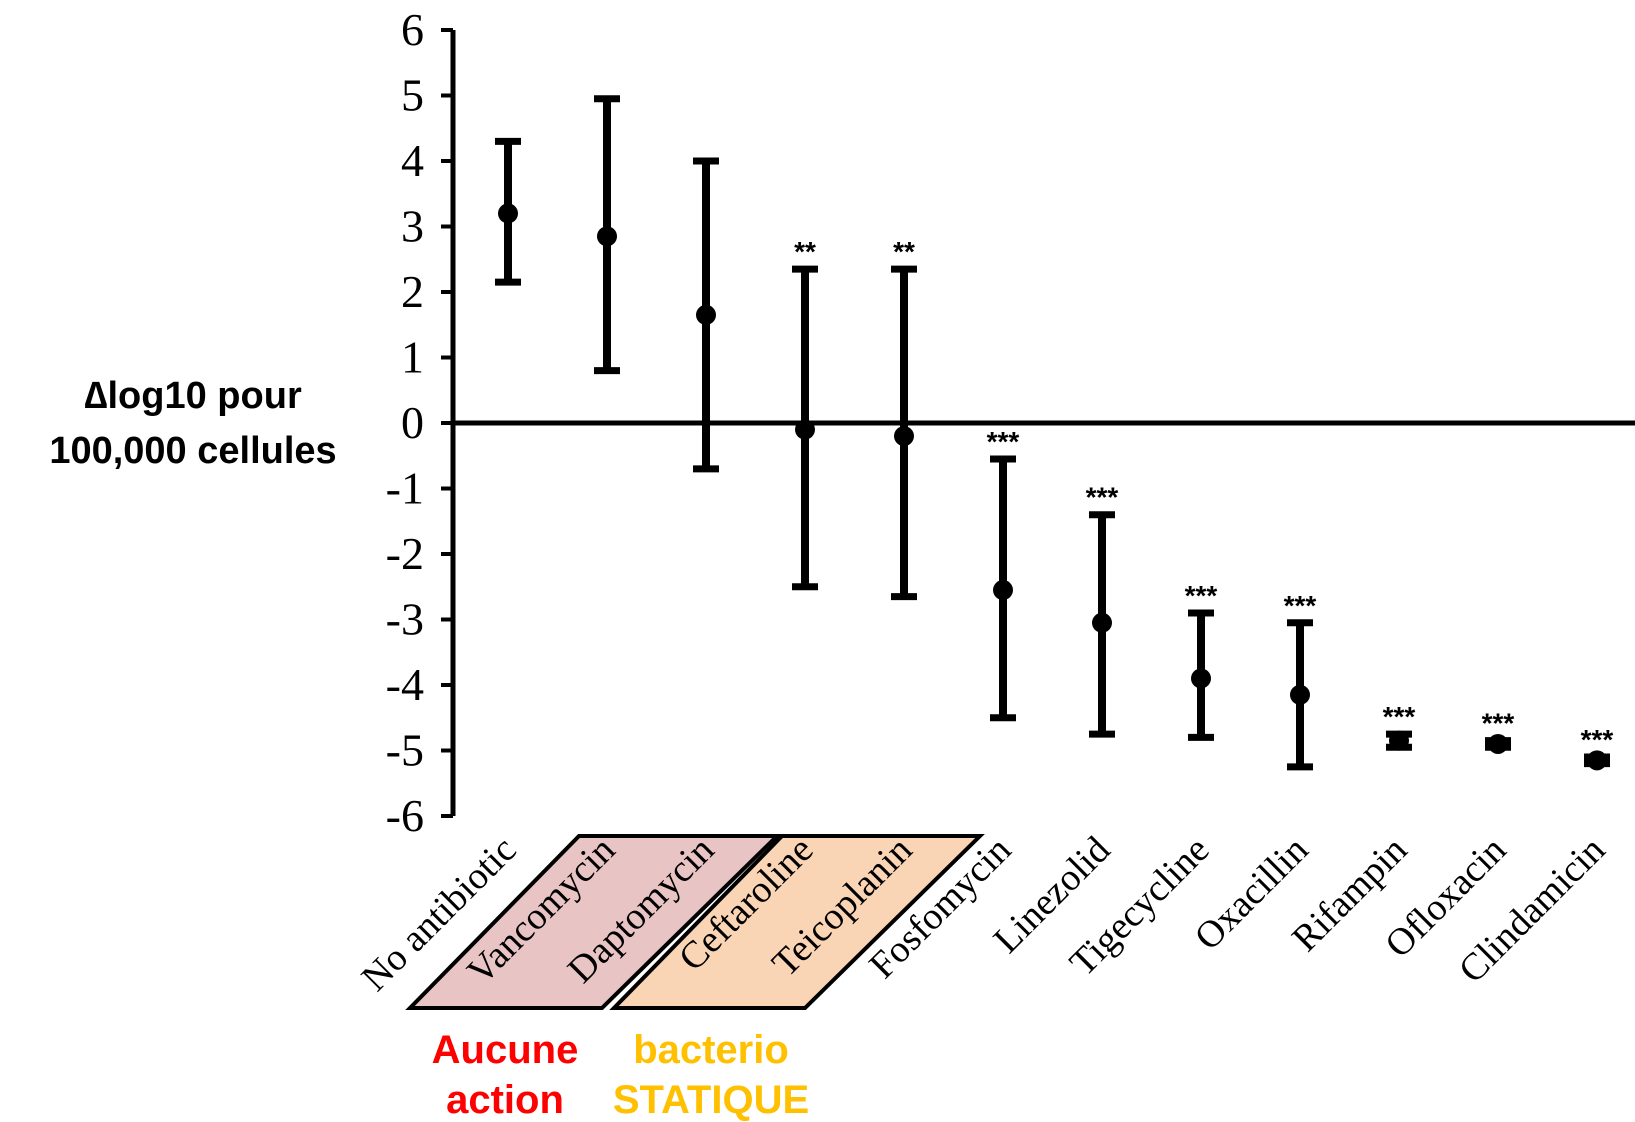 The image size is (1635, 1122). Describe the element at coordinates (405, 488) in the screenshot. I see `y-tick-label: -1` at that location.